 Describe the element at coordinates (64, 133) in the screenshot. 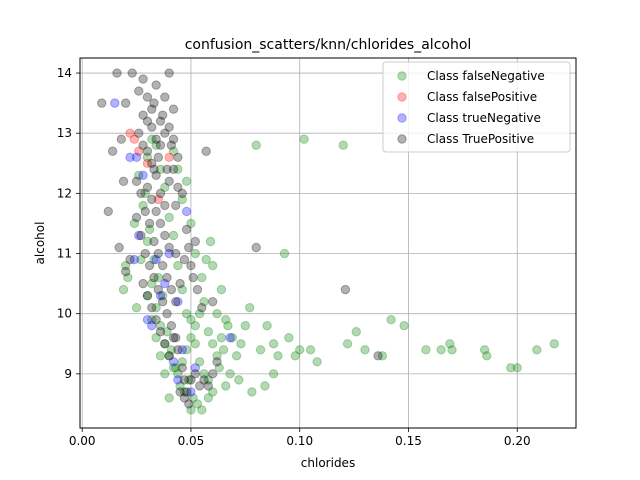

I see `y-tick-label: 13` at that location.